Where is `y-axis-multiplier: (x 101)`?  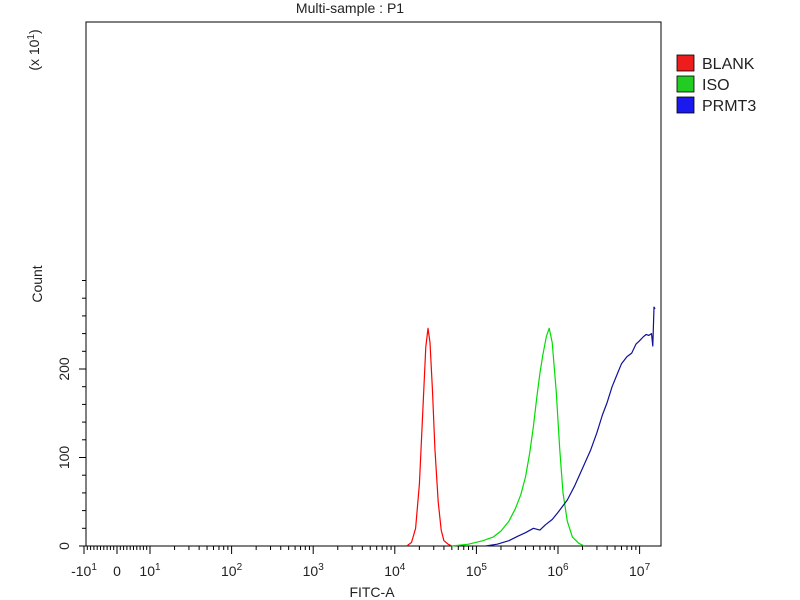 y-axis-multiplier: (x 101) is located at coordinates (34, 49).